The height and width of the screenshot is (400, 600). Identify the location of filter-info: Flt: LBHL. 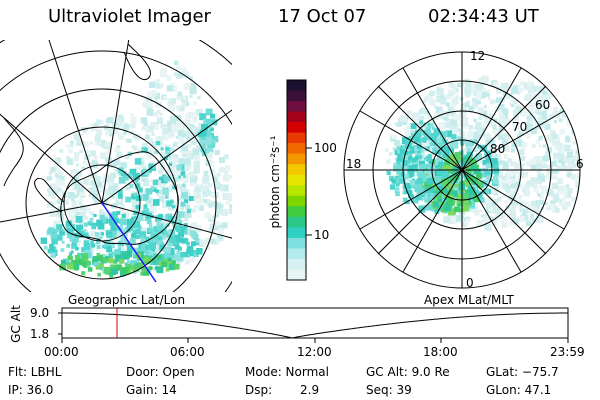
(35, 372).